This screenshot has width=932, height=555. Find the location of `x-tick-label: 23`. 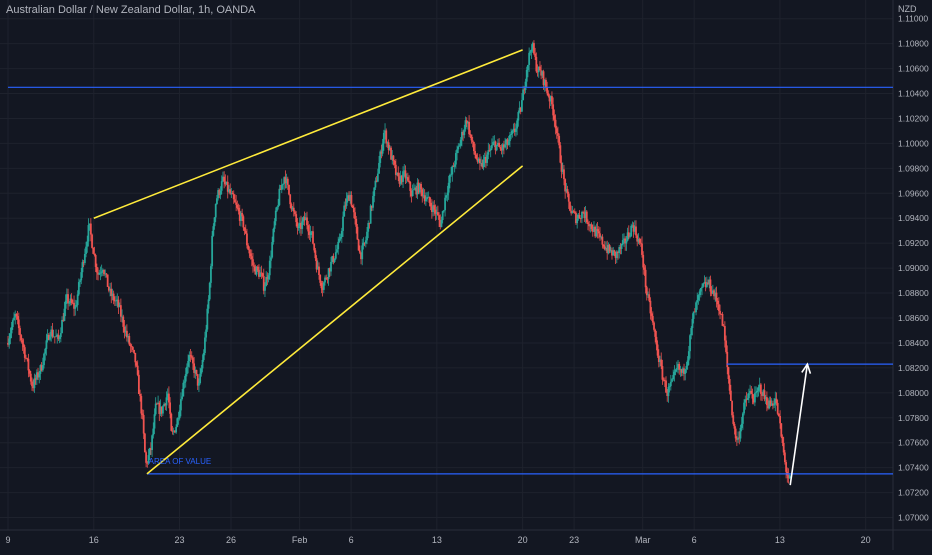

x-tick-label: 23 is located at coordinates (574, 540).